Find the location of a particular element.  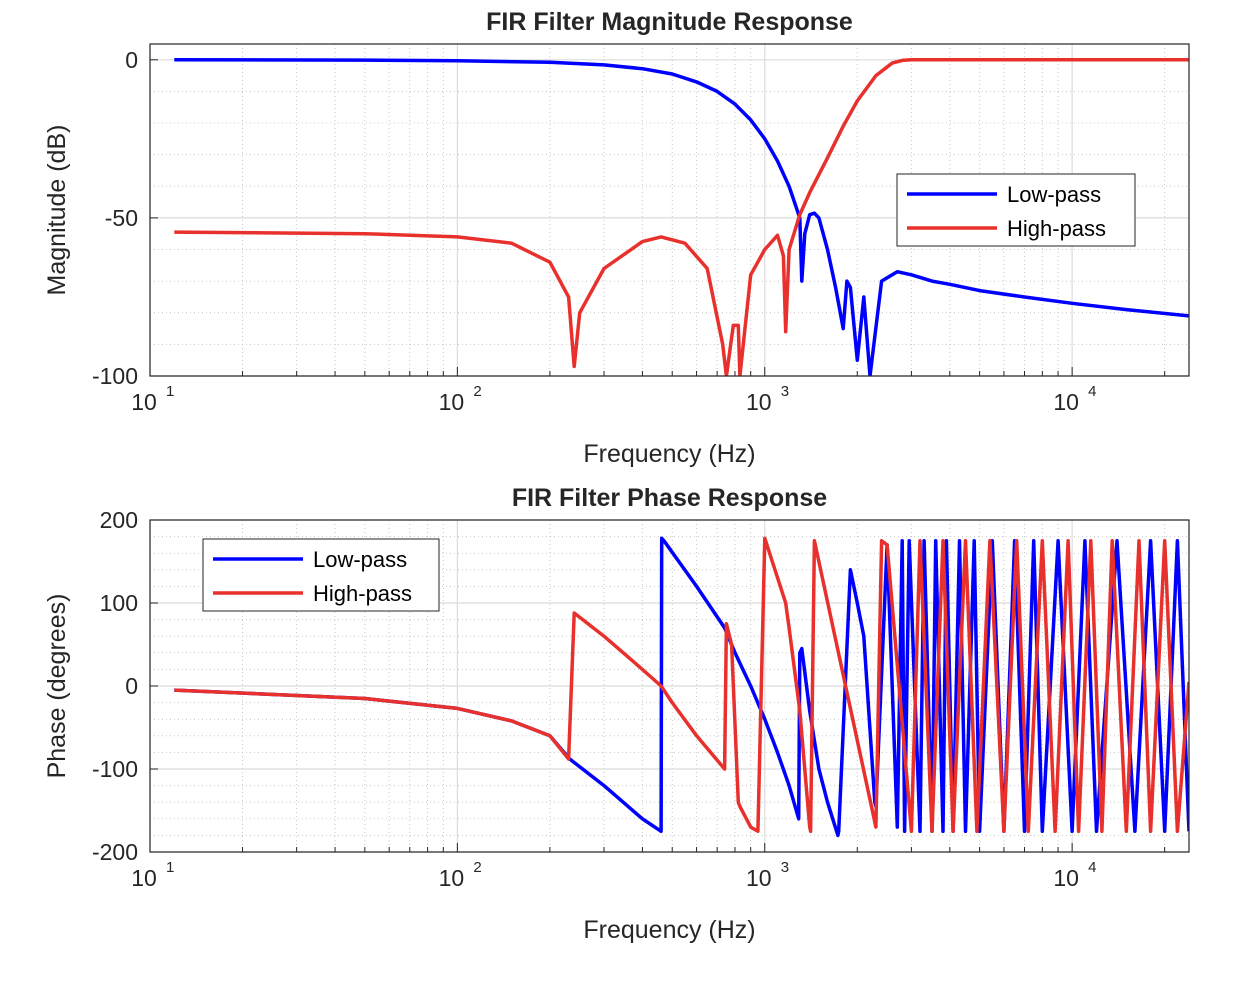

y-tick-label: -50 is located at coordinates (121, 218).